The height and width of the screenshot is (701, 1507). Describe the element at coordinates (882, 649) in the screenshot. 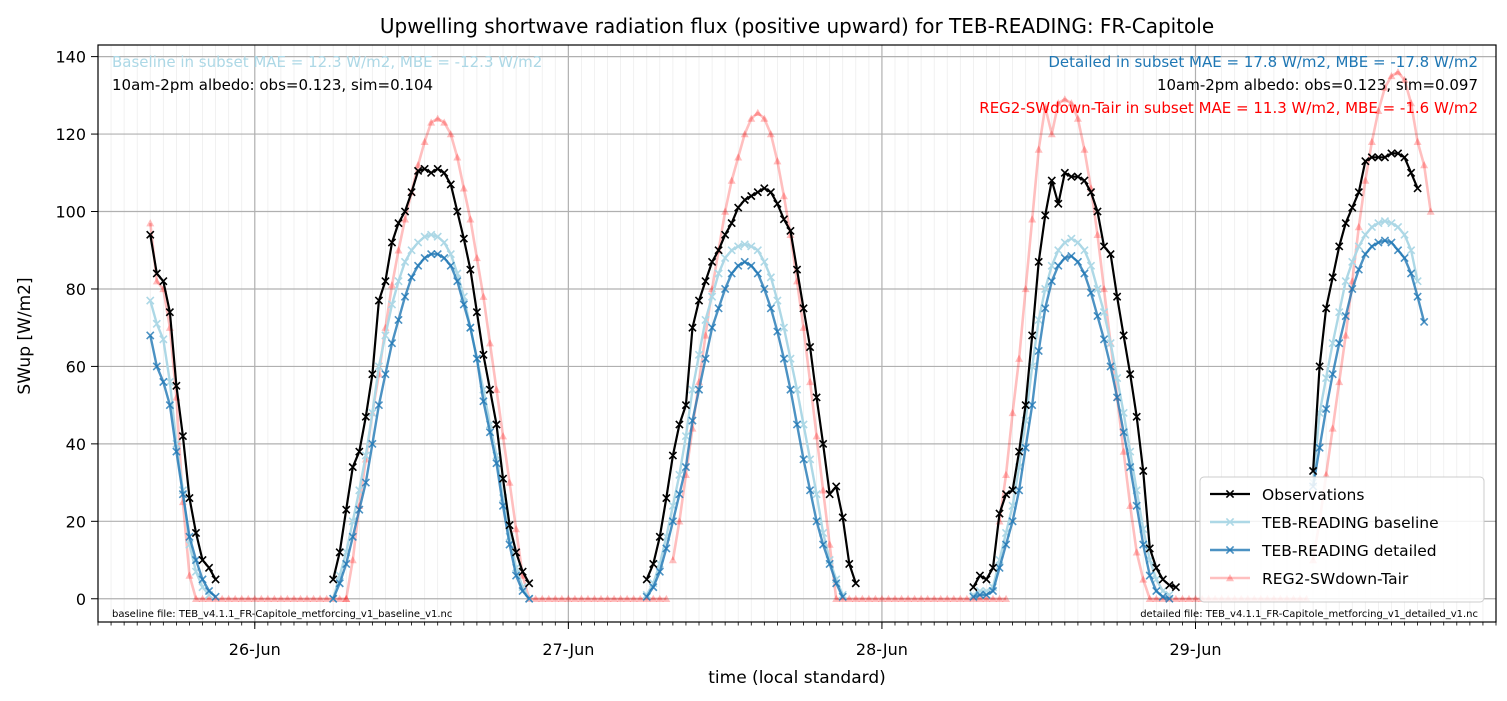

I see `x-tick-label: 28-Jun` at that location.